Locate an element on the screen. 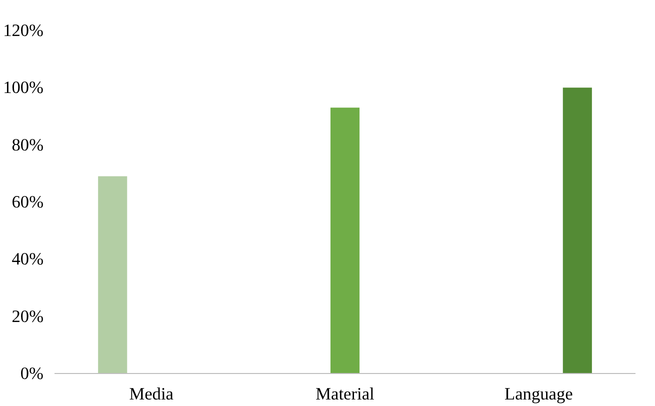 Image resolution: width=655 pixels, height=406 pixels. y-tick-label: 80% is located at coordinates (28, 144).